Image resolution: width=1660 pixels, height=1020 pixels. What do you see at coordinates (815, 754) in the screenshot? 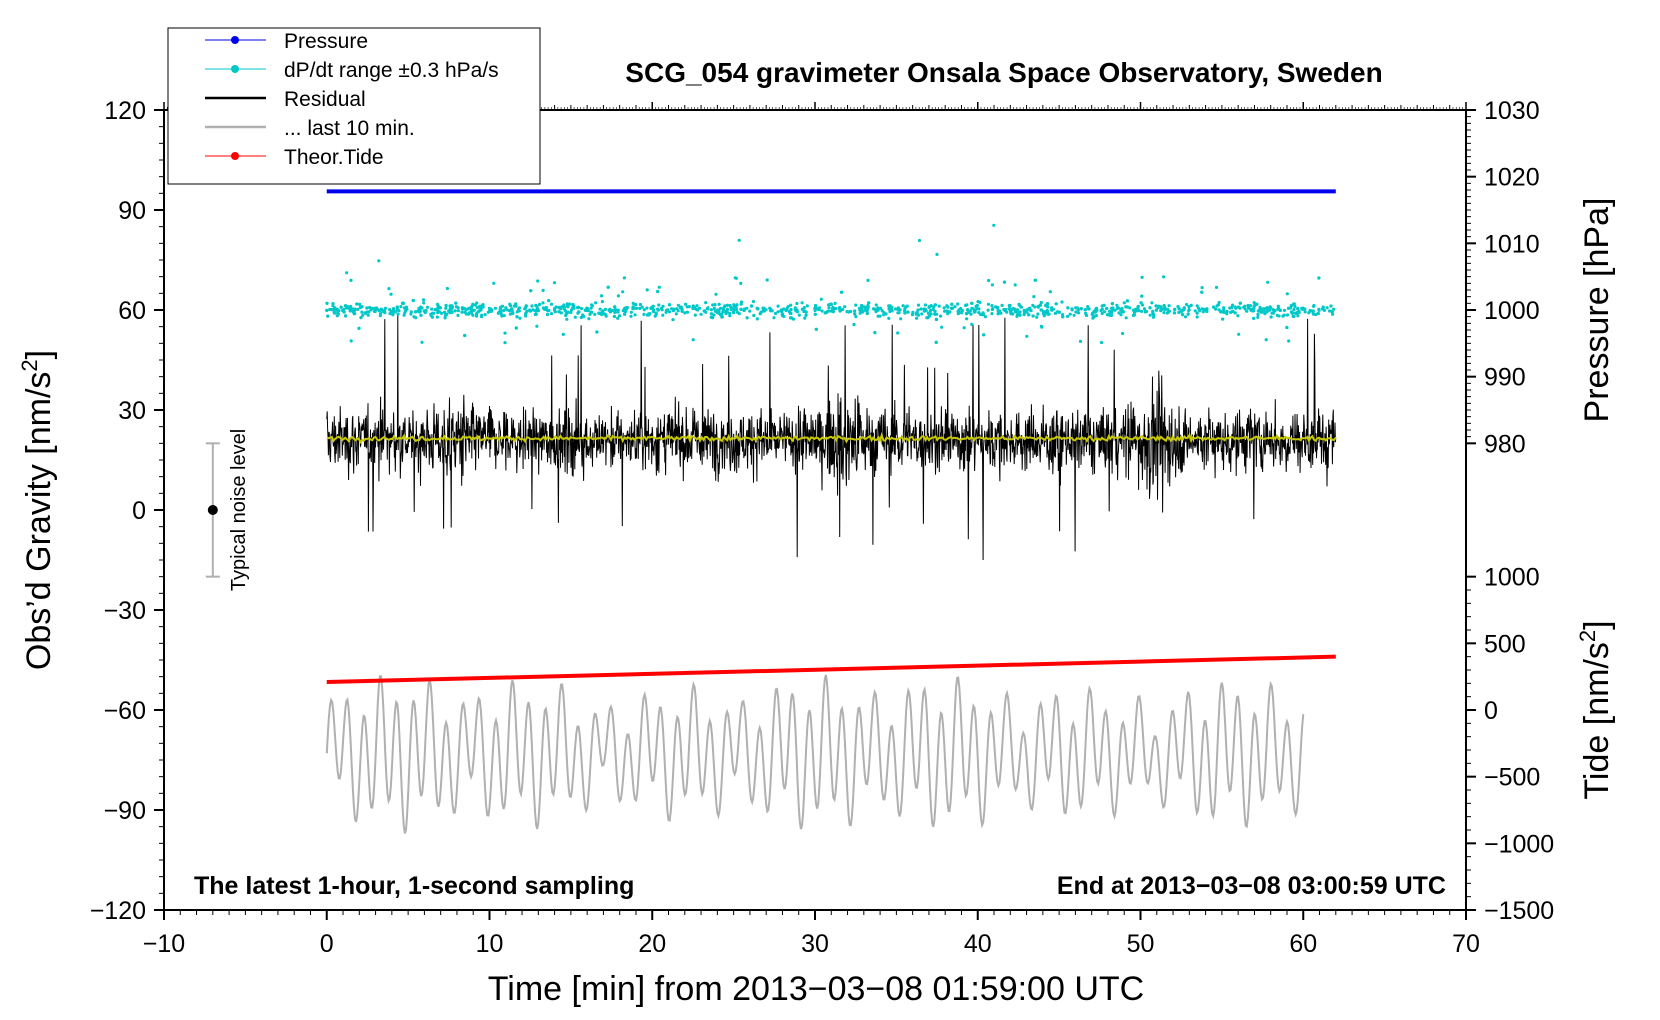
I see `series-last-10-min` at bounding box center [815, 754].